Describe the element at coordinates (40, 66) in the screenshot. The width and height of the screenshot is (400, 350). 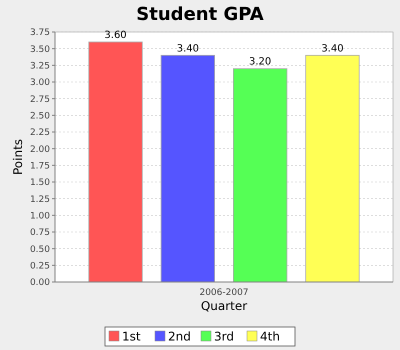
I see `y-tick-label: 3.25` at that location.